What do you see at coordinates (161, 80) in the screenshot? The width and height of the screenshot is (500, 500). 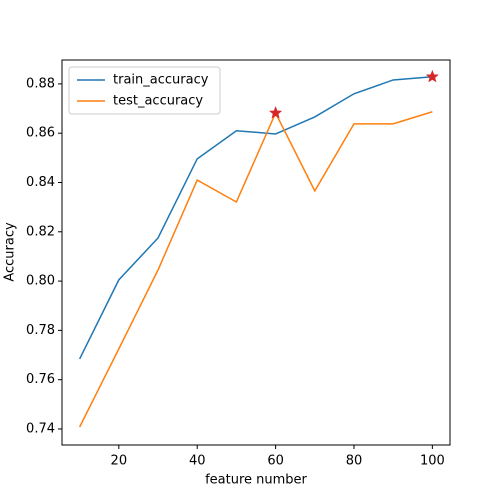 I see `legend-label: train_accuracy` at bounding box center [161, 80].